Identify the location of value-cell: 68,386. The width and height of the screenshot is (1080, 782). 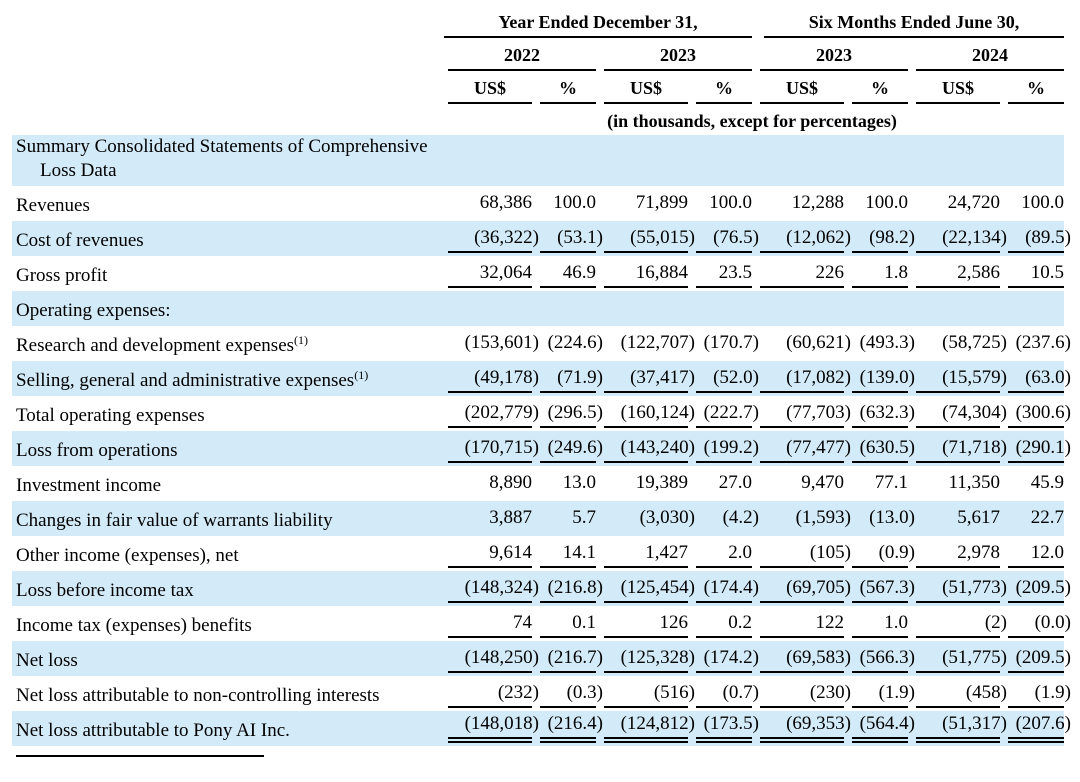
(505, 202).